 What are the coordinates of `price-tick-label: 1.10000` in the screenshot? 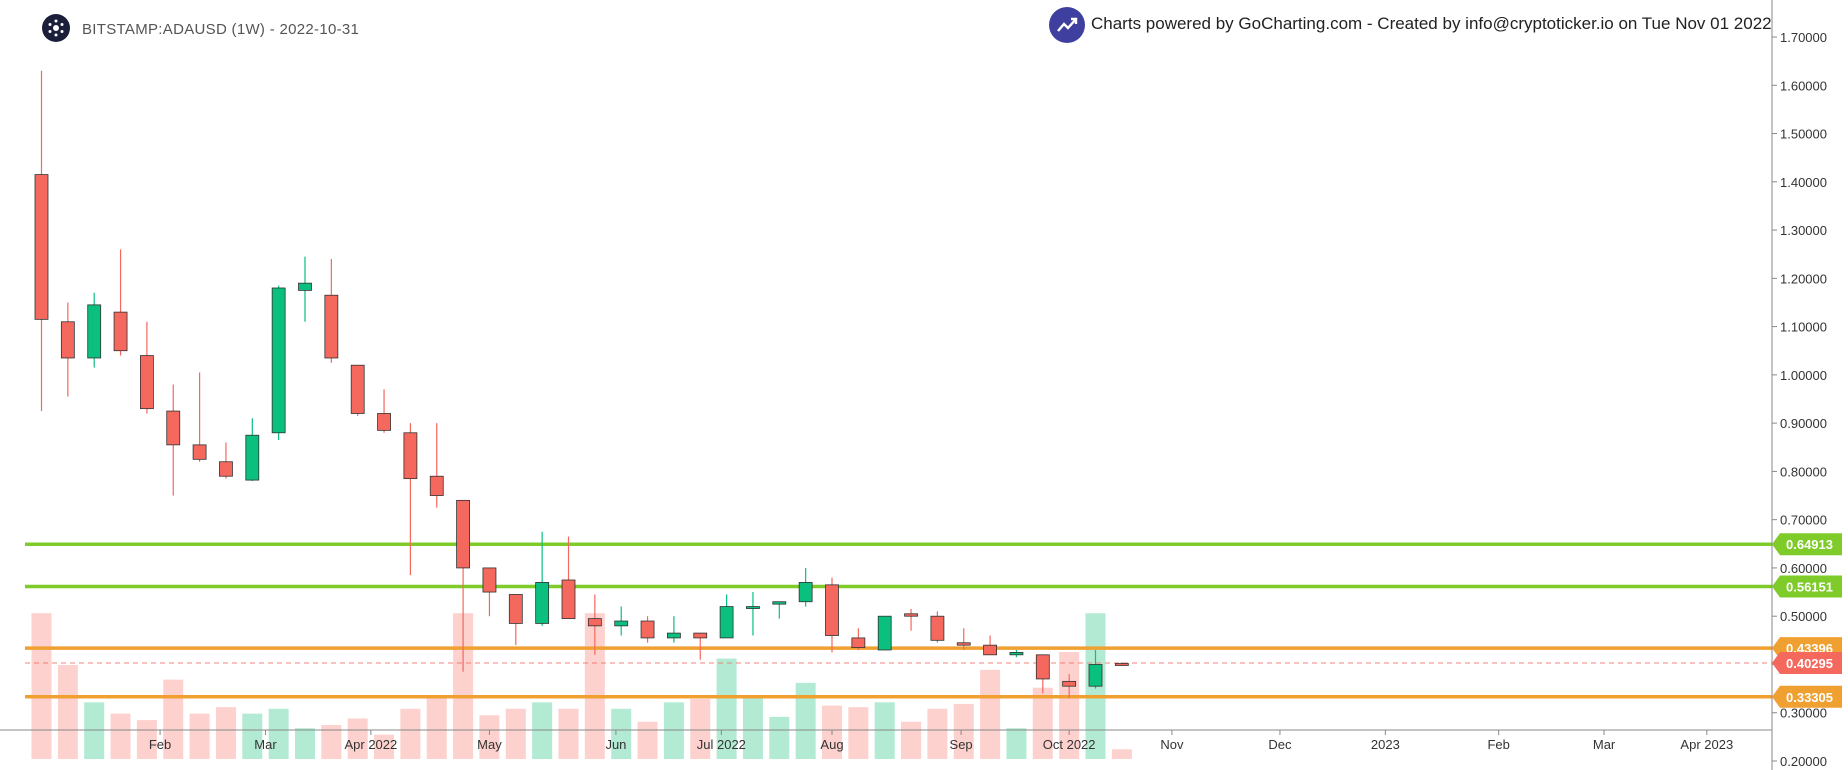 It's located at (1803, 327).